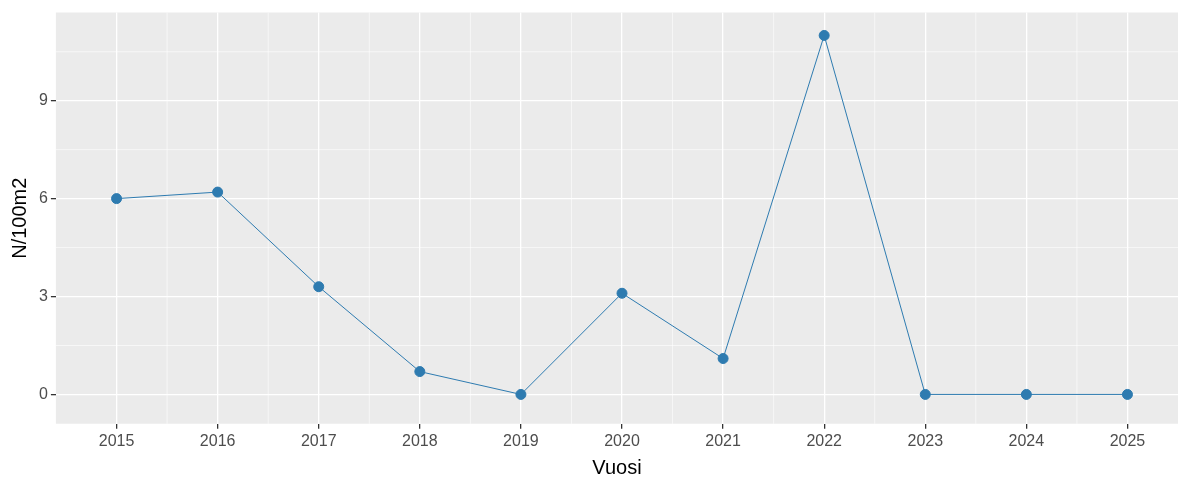 This screenshot has width=1184, height=486. I want to click on x-tick-label: 2022, so click(824, 440).